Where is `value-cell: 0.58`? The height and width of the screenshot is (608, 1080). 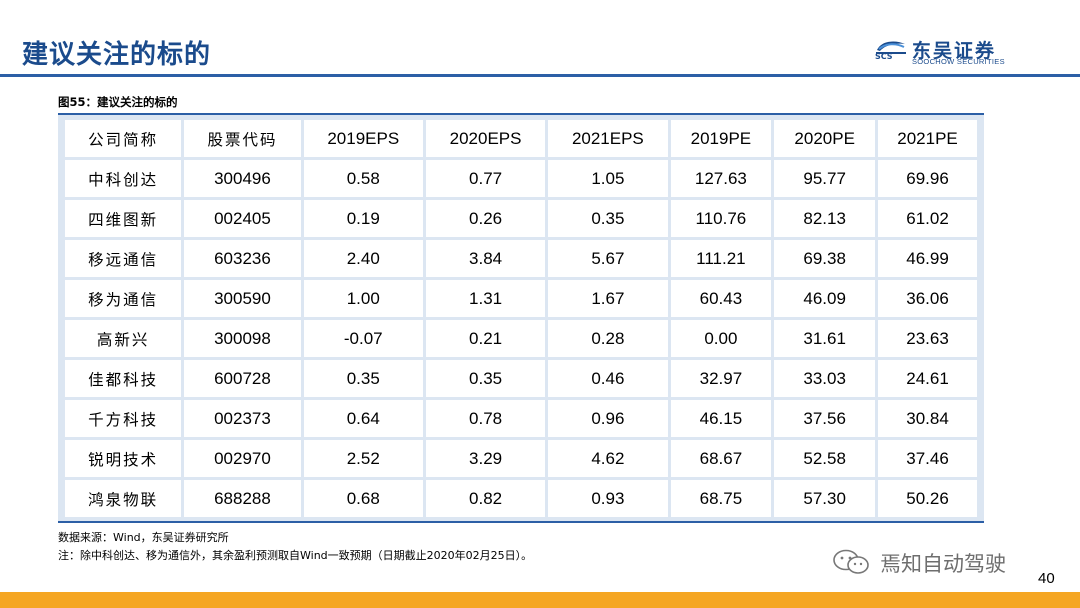
value-cell: 0.58 is located at coordinates (364, 178).